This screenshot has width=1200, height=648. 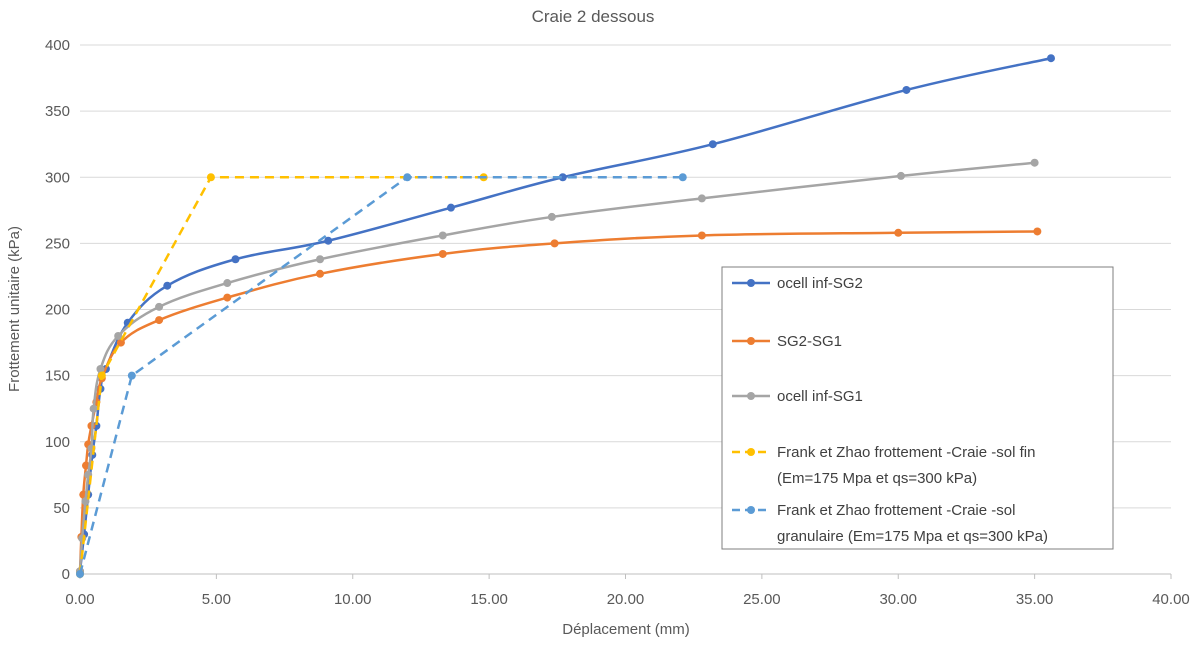 I want to click on legend-entry: SG2-SG1, so click(x=787, y=341).